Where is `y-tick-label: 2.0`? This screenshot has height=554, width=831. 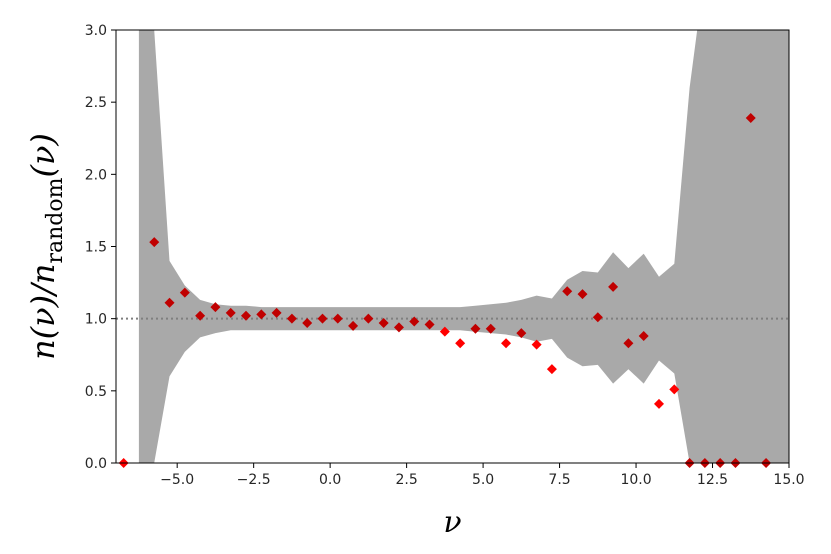 y-tick-label: 2.0 is located at coordinates (96, 175).